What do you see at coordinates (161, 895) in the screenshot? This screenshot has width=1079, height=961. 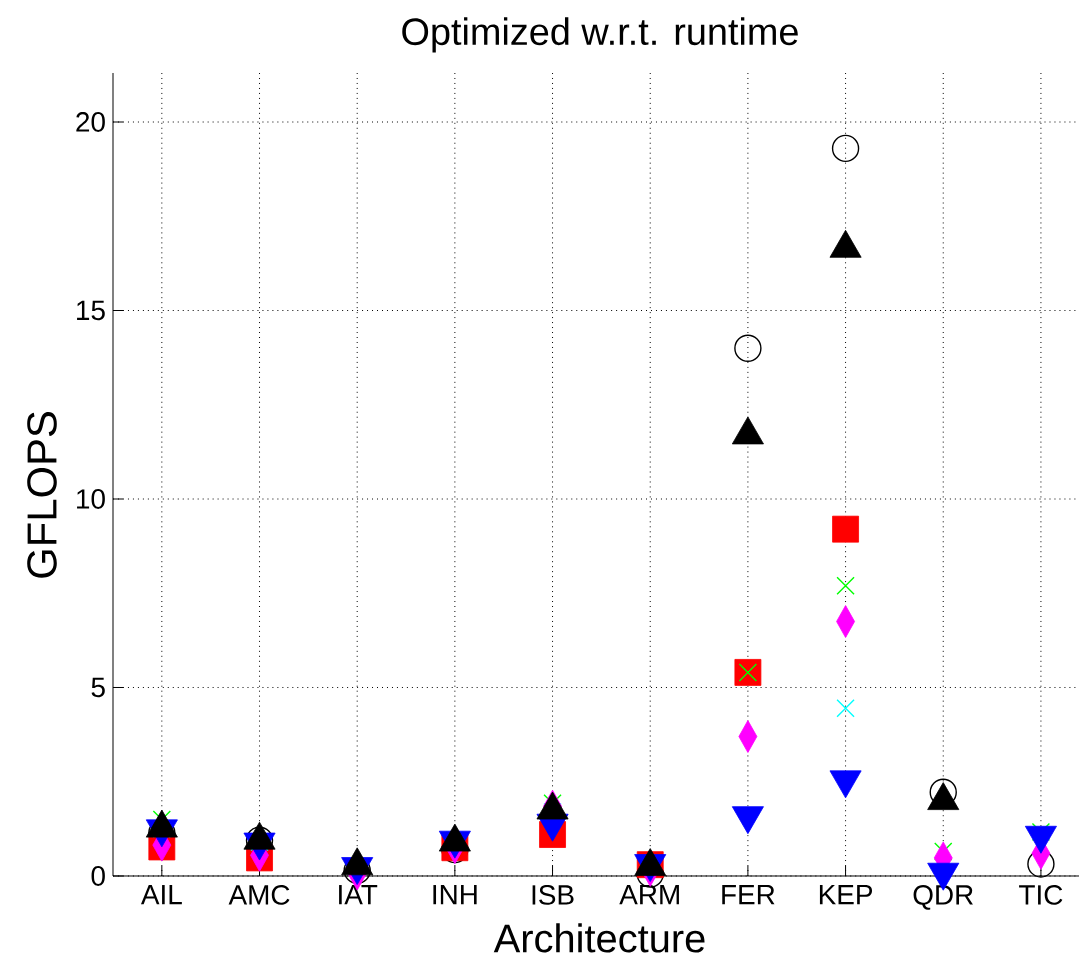 I see `x-tick-label: AIL` at bounding box center [161, 895].